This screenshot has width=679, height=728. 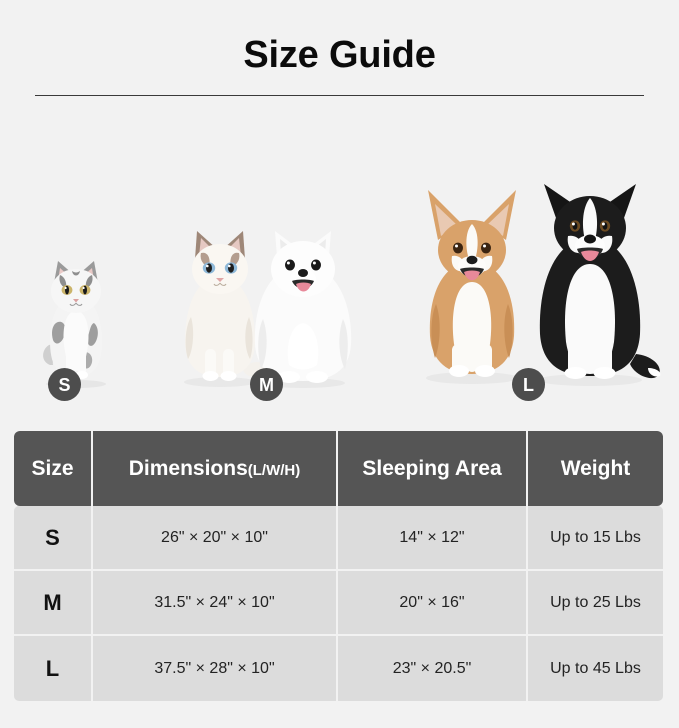 I want to click on title-divider, so click(x=339, y=95).